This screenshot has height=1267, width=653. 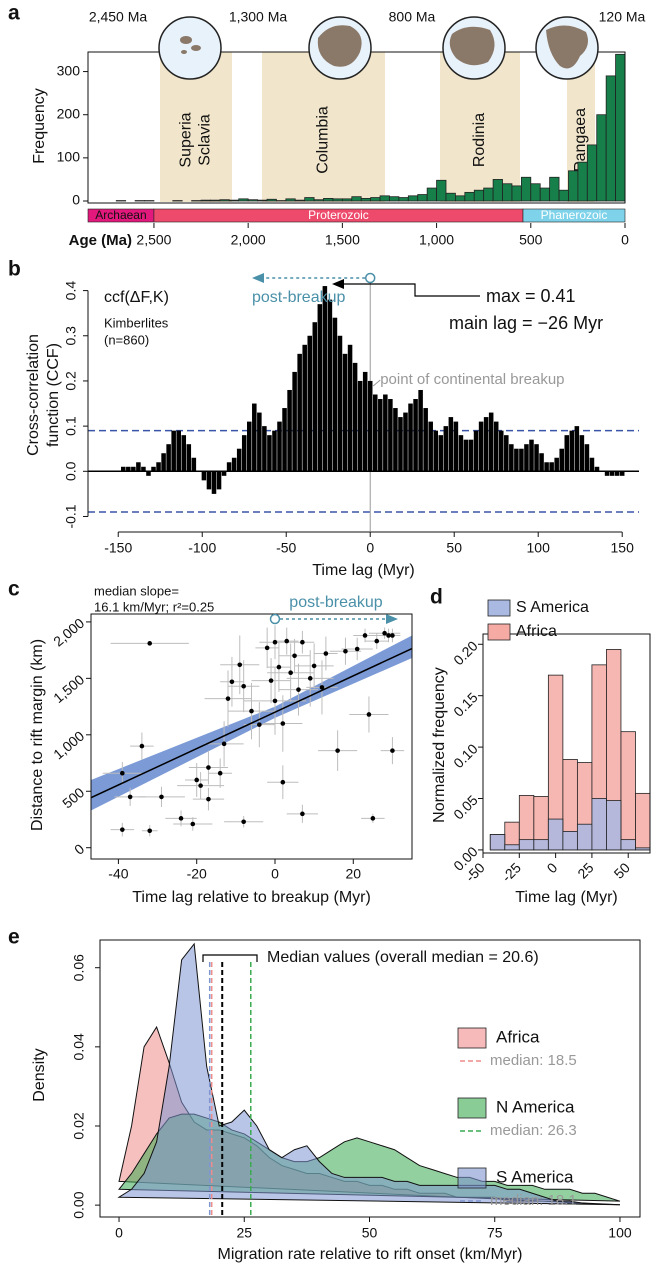 What do you see at coordinates (531, 240) in the screenshot?
I see `x-tick-label: 500` at bounding box center [531, 240].